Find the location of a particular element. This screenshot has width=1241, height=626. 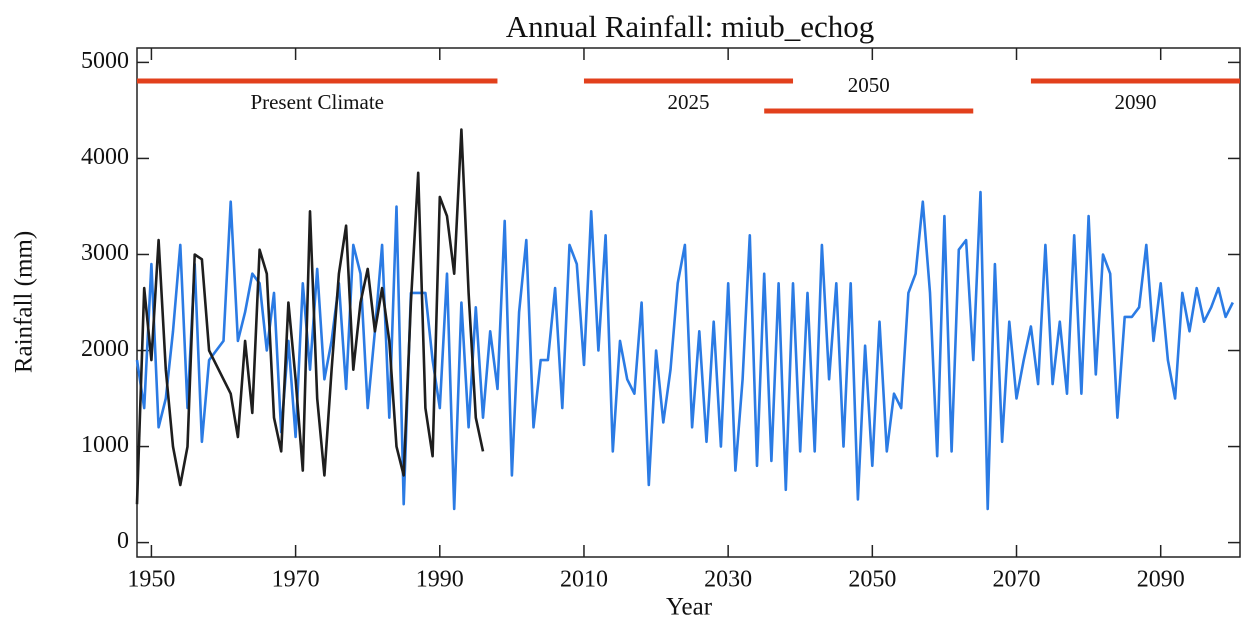

y-tick-label: 2000 is located at coordinates (105, 349).